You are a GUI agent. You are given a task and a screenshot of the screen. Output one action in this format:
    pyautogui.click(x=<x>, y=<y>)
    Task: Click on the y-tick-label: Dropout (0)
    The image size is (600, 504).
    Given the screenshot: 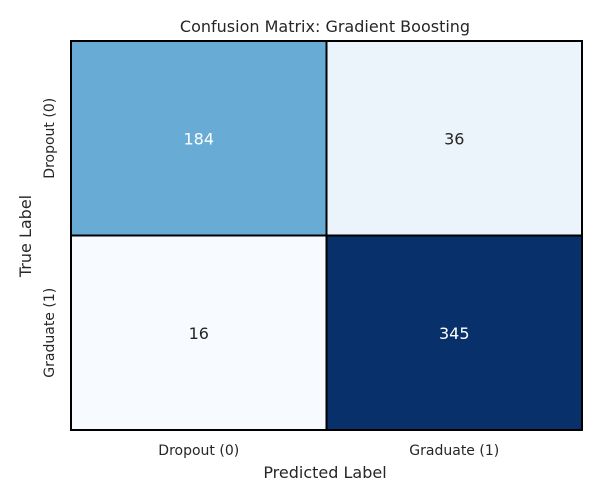 What is the action you would take?
    pyautogui.click(x=50, y=138)
    